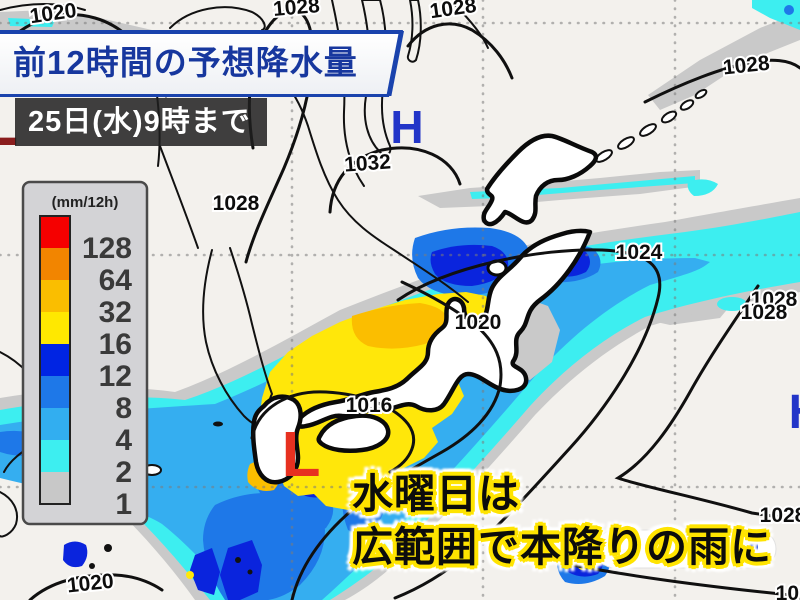  I want to click on kuril-islands, so click(651, 125).